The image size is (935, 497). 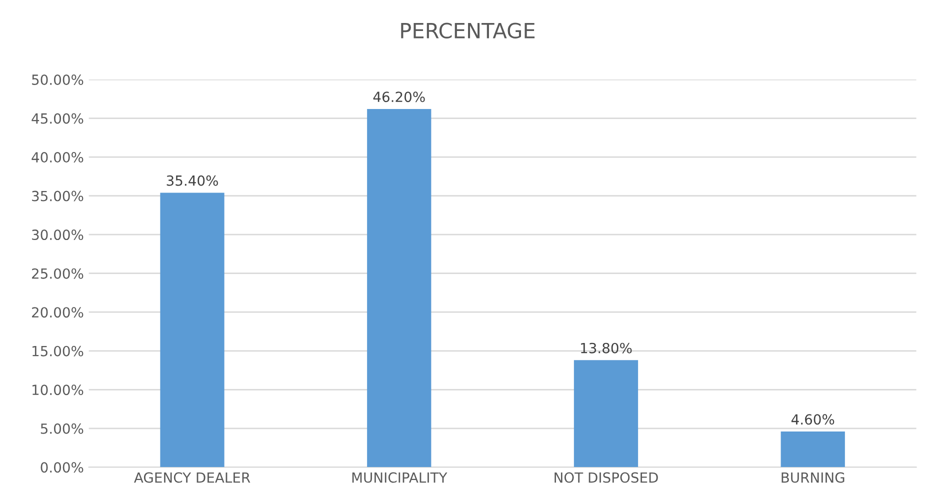 What do you see at coordinates (812, 419) in the screenshot?
I see `data-label: 4.60%` at bounding box center [812, 419].